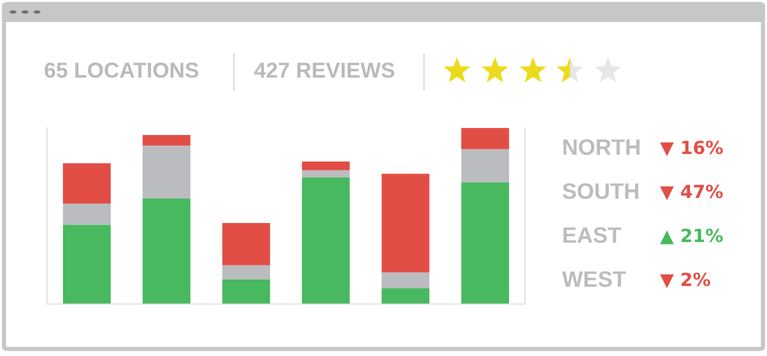 This screenshot has width=767, height=356. Describe the element at coordinates (592, 235) in the screenshot. I see `category-label: EAST` at that location.